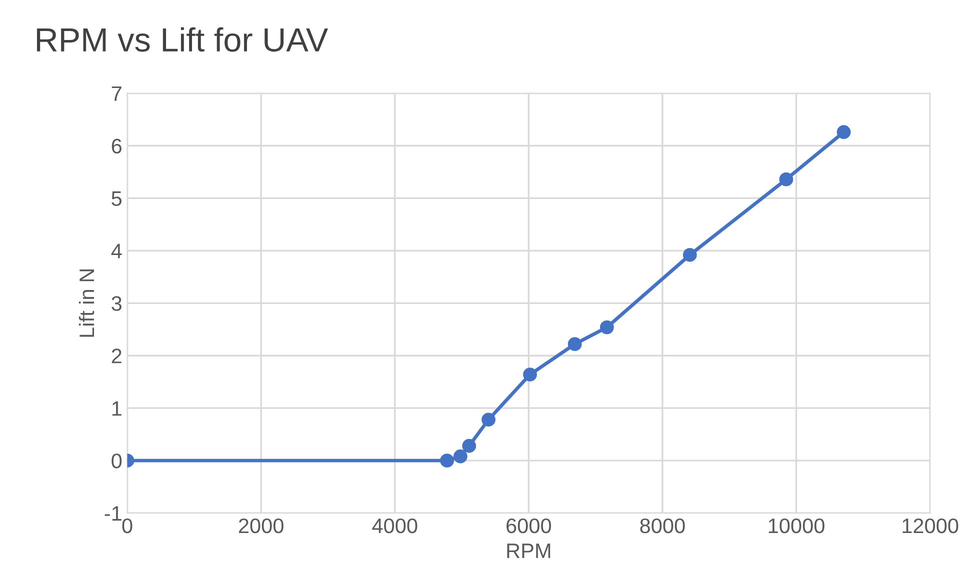  Describe the element at coordinates (117, 356) in the screenshot. I see `y-tick-label: 2` at that location.